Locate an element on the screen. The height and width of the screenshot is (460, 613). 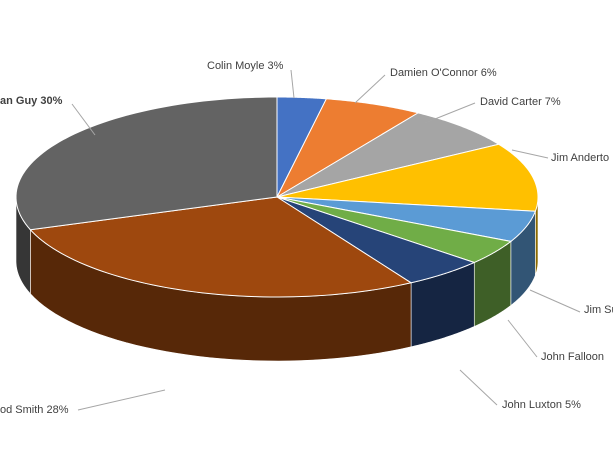
data-label: John Falloon is located at coordinates (572, 357).